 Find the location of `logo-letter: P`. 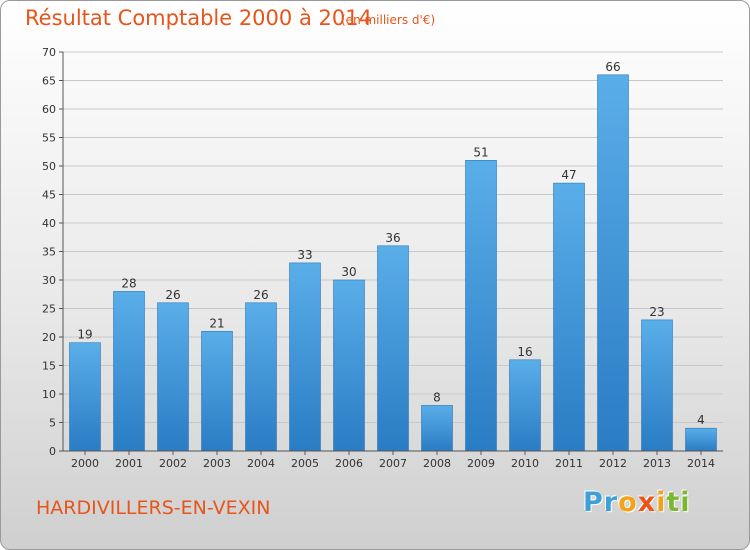

logo-letter: P is located at coordinates (593, 502).